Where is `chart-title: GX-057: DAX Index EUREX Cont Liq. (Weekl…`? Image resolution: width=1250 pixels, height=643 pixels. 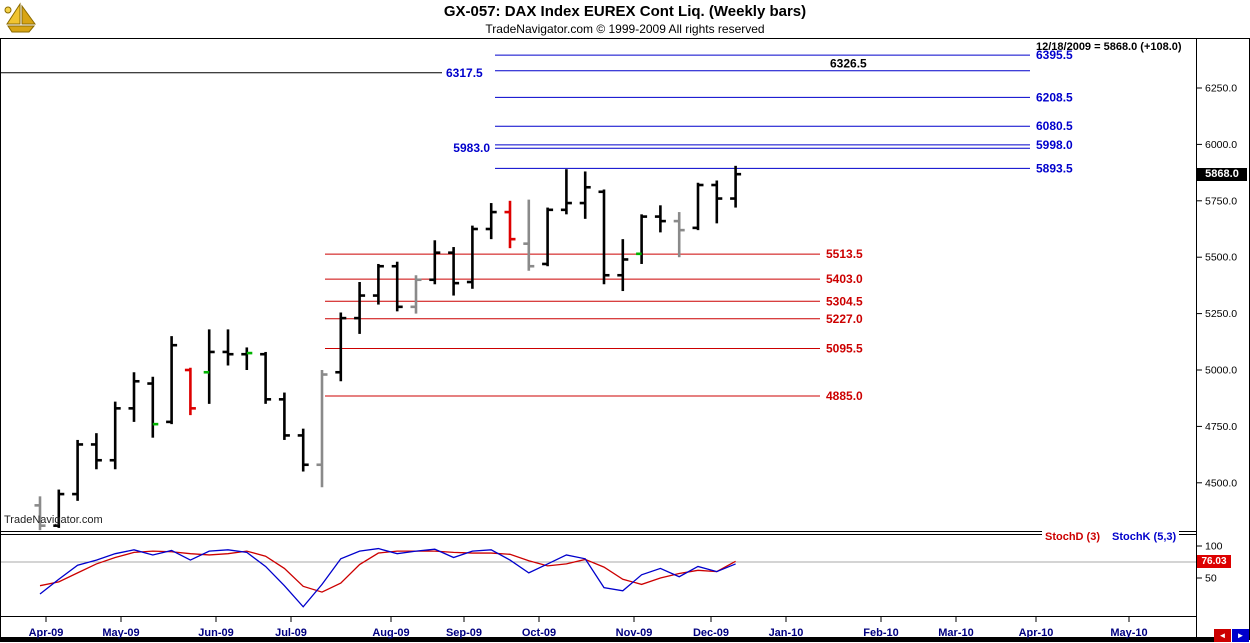
chart-title: GX-057: DAX Index EUREX Cont Liq. (Weekl… is located at coordinates (625, 11).